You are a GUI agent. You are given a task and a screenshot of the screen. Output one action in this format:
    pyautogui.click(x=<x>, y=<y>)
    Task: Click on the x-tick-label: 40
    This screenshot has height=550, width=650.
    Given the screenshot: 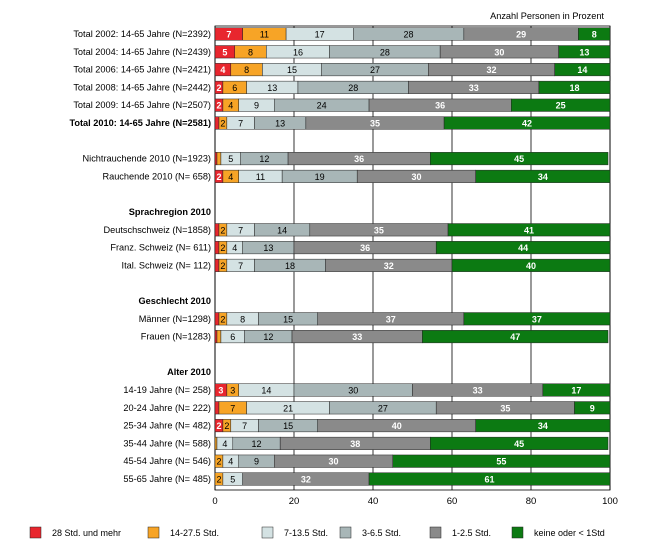 What is the action you would take?
    pyautogui.click(x=373, y=501)
    